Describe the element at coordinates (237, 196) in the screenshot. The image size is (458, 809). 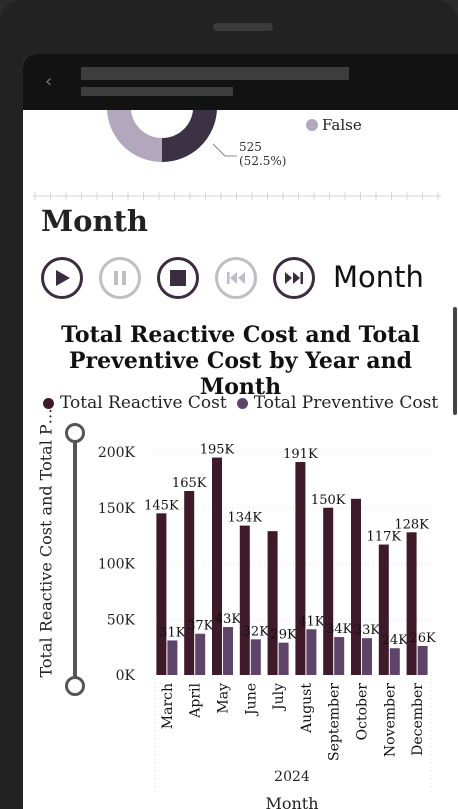
I see `divider` at that location.